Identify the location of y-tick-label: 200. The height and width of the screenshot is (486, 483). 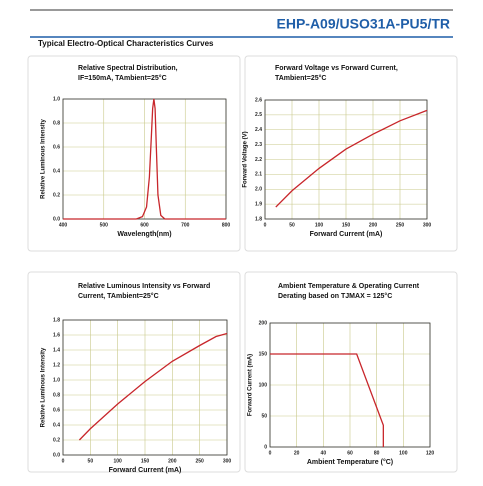
(263, 323).